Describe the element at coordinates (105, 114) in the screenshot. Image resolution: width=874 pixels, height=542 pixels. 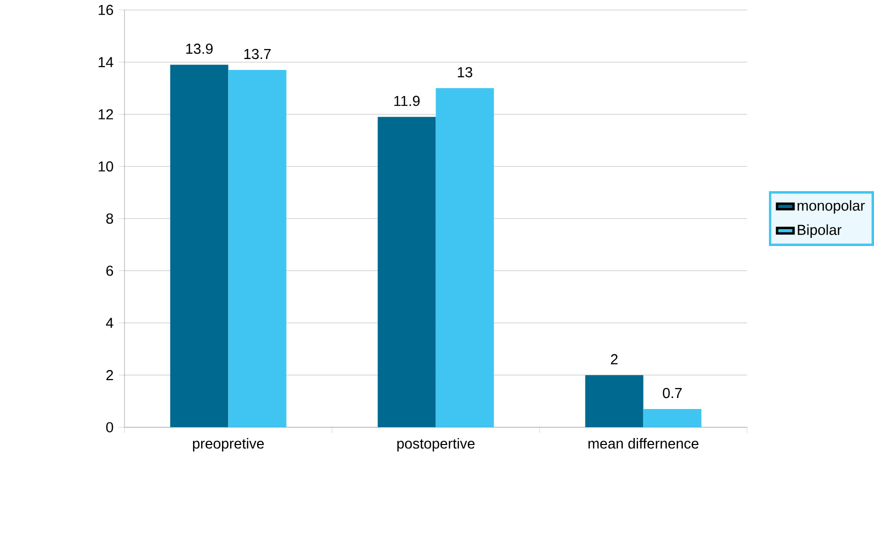
I see `y-tick-label: 12` at that location.